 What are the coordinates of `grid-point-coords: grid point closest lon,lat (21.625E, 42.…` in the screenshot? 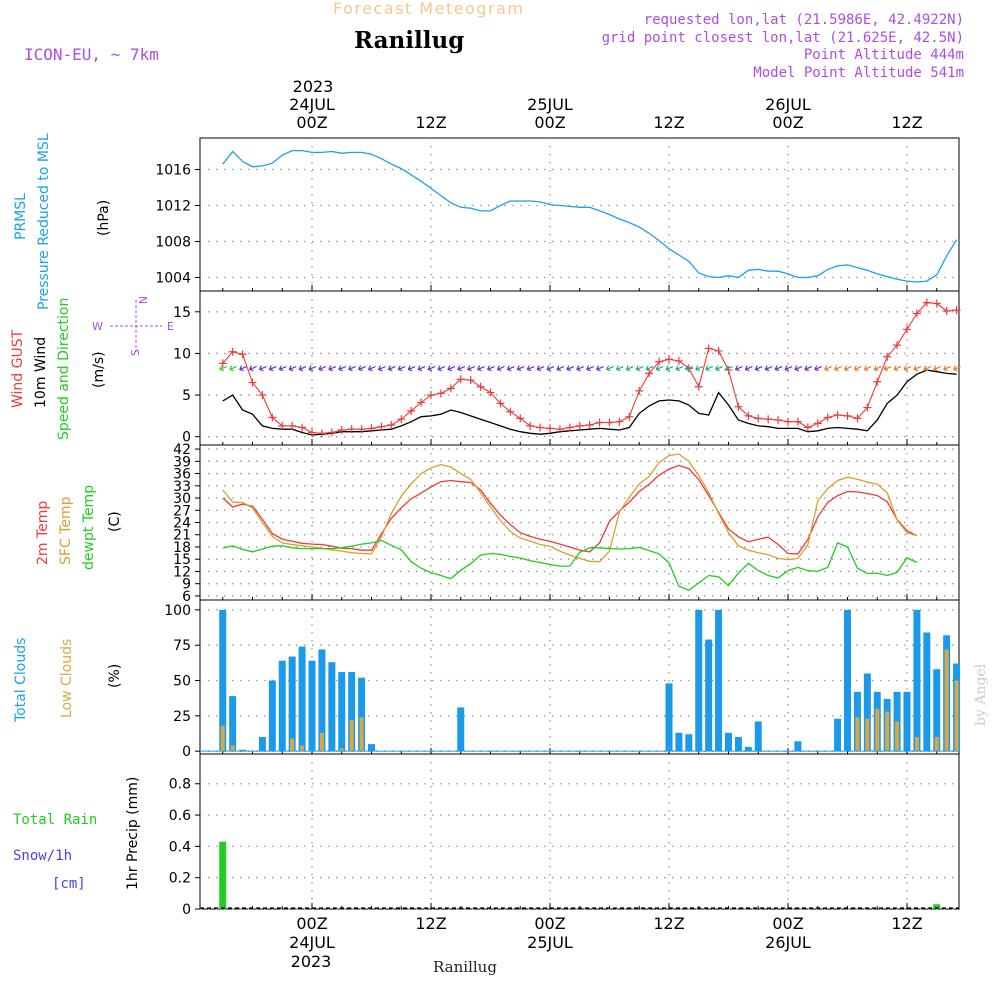 It's located at (783, 38).